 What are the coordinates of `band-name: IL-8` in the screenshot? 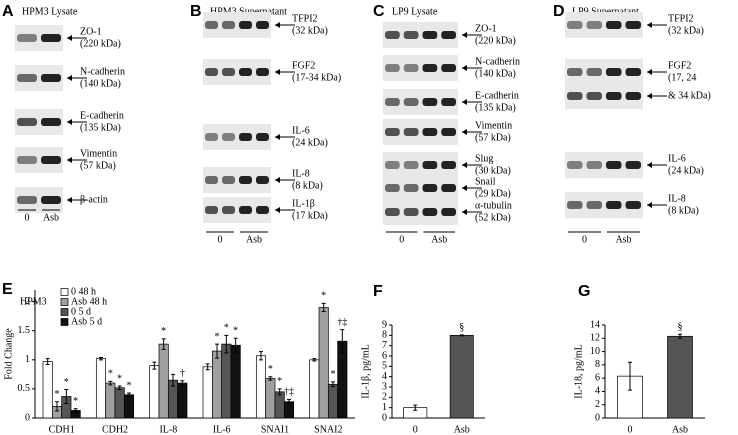 It's located at (677, 198).